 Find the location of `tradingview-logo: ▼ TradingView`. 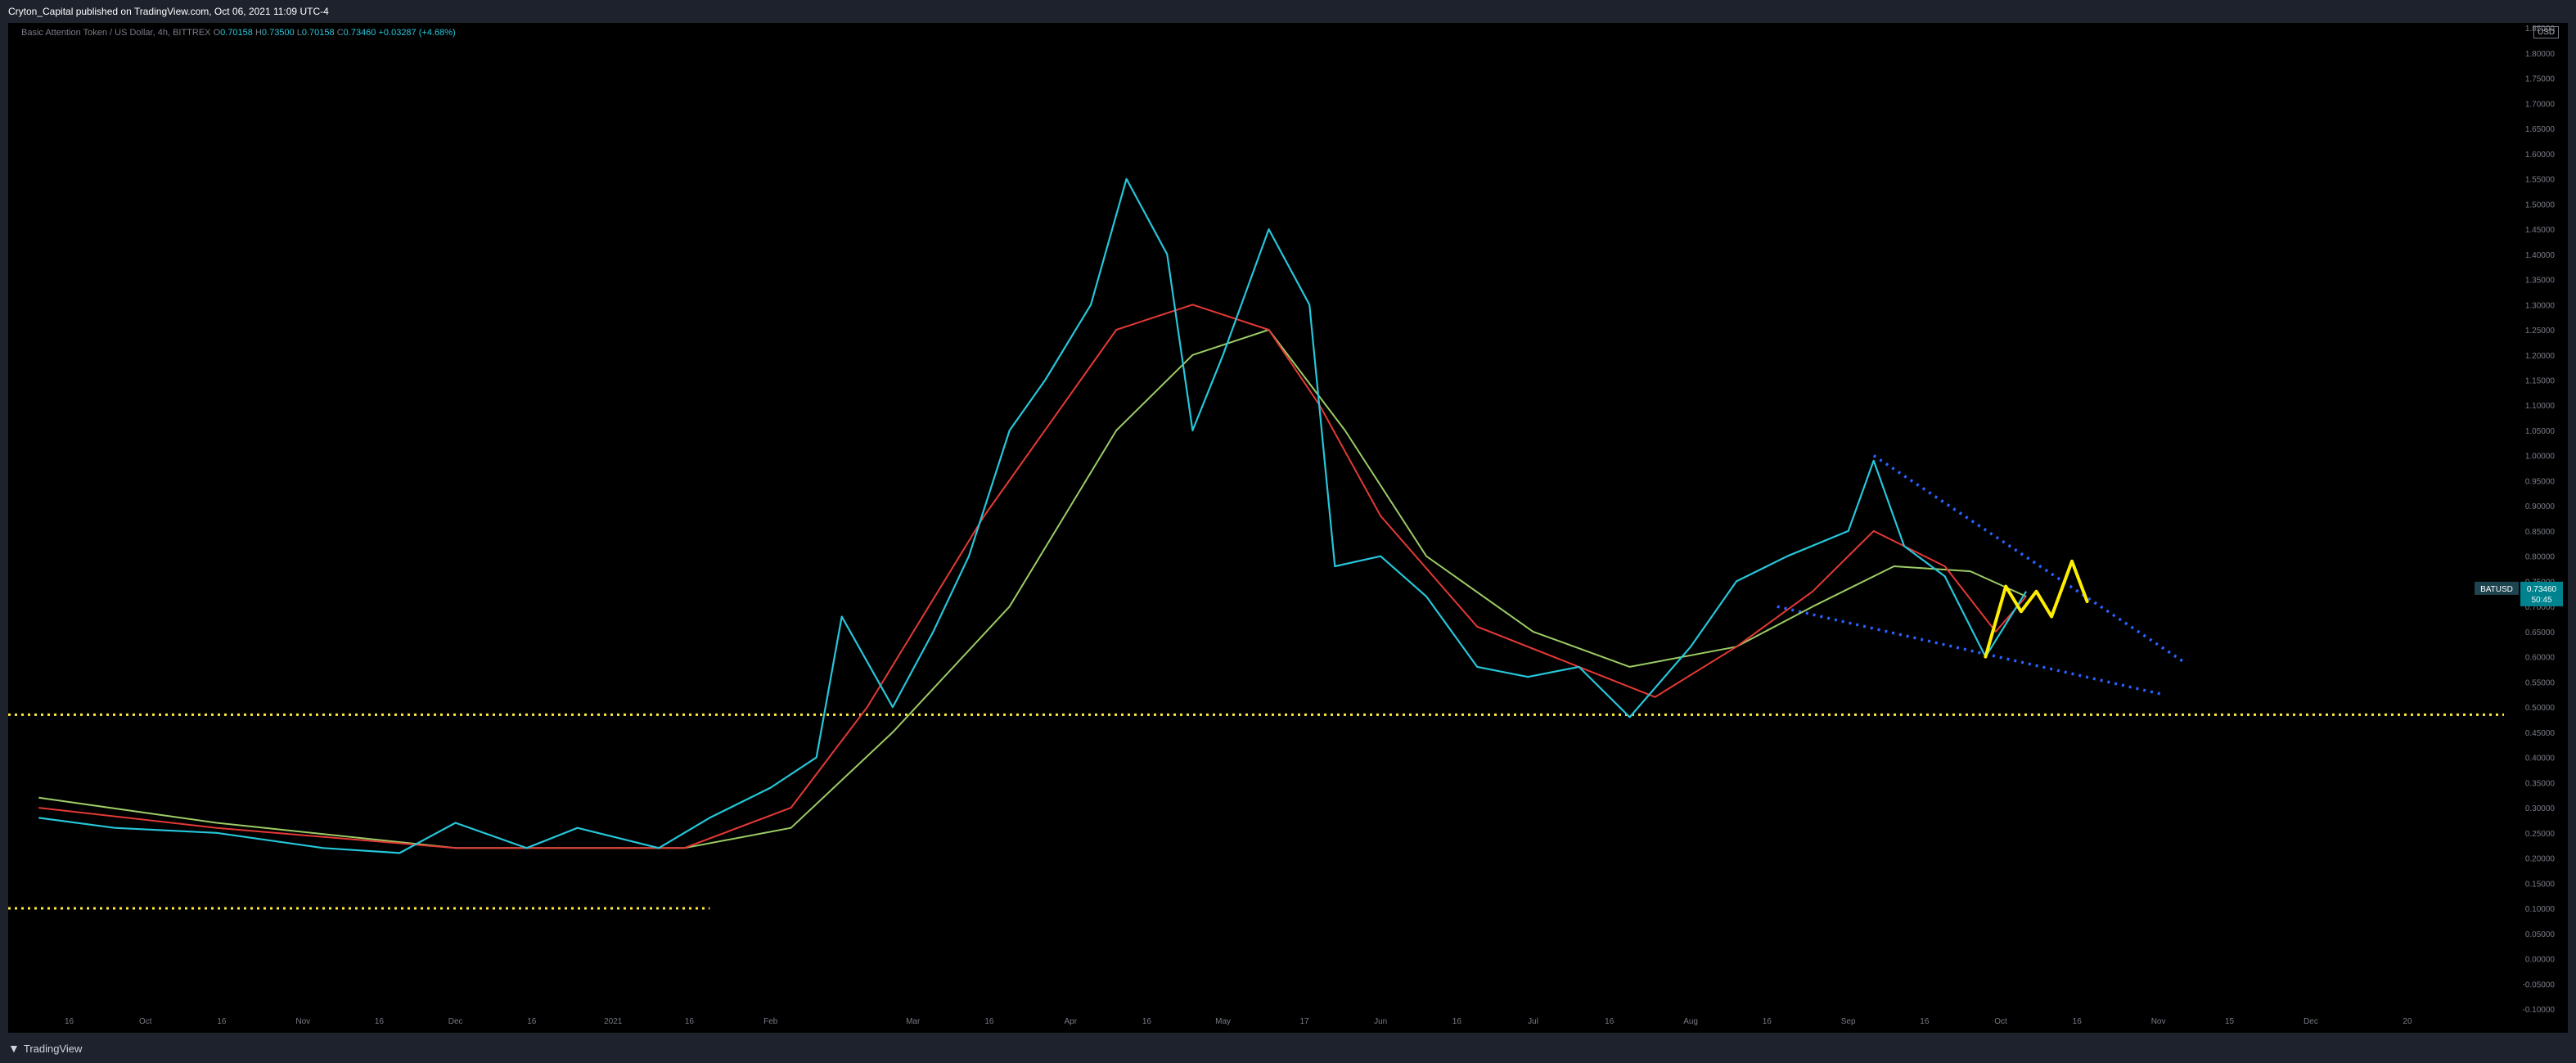

tradingview-logo: ▼ TradingView is located at coordinates (45, 1048).